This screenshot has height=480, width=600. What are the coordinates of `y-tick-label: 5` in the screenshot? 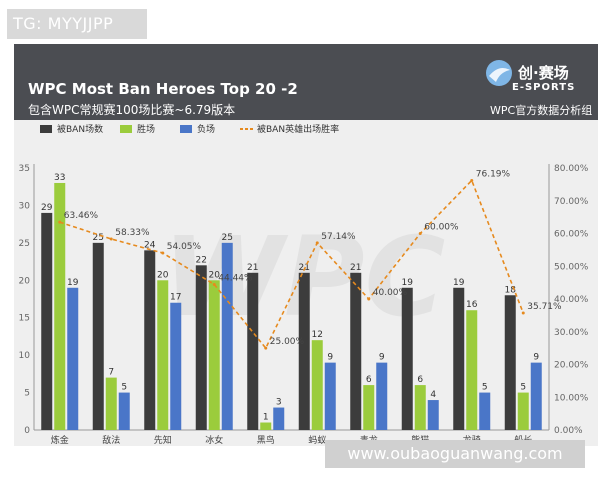 It's located at (27, 394).